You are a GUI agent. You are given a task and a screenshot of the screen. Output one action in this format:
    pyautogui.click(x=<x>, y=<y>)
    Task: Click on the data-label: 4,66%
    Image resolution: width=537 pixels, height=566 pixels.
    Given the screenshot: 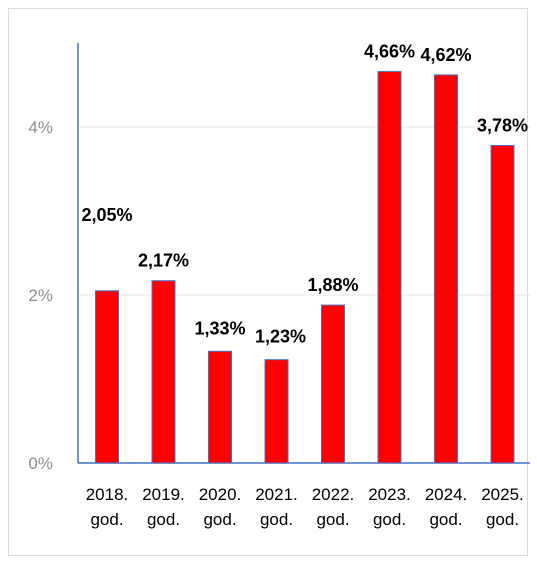 What is the action you would take?
    pyautogui.click(x=389, y=52)
    